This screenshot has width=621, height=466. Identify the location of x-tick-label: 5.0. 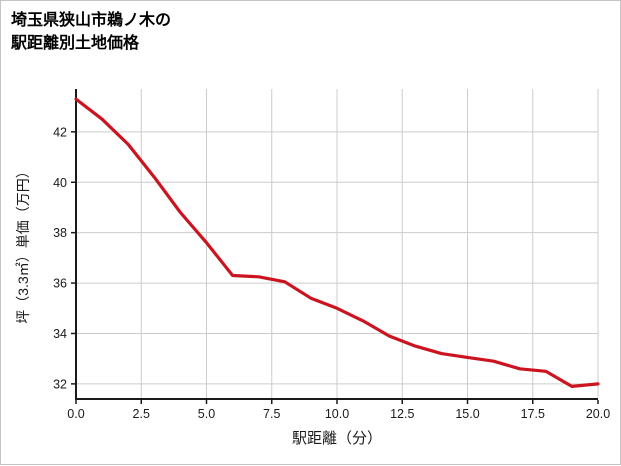
(206, 414).